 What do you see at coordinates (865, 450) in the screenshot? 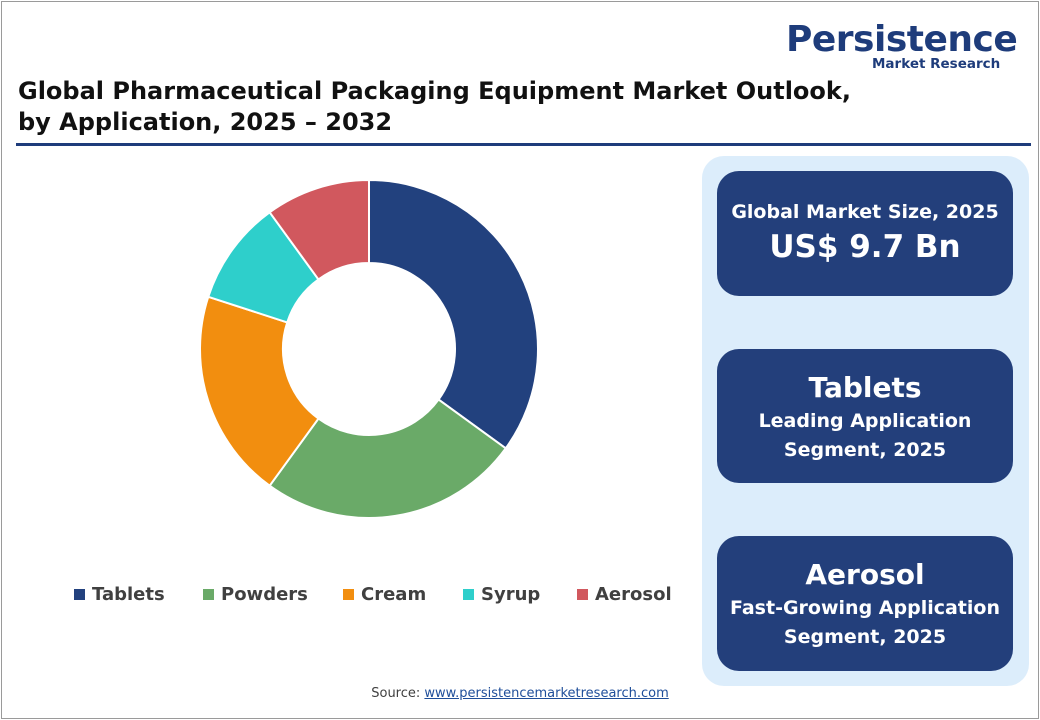
I see `leading-caption-line-2: Segment, 2025` at bounding box center [865, 450].